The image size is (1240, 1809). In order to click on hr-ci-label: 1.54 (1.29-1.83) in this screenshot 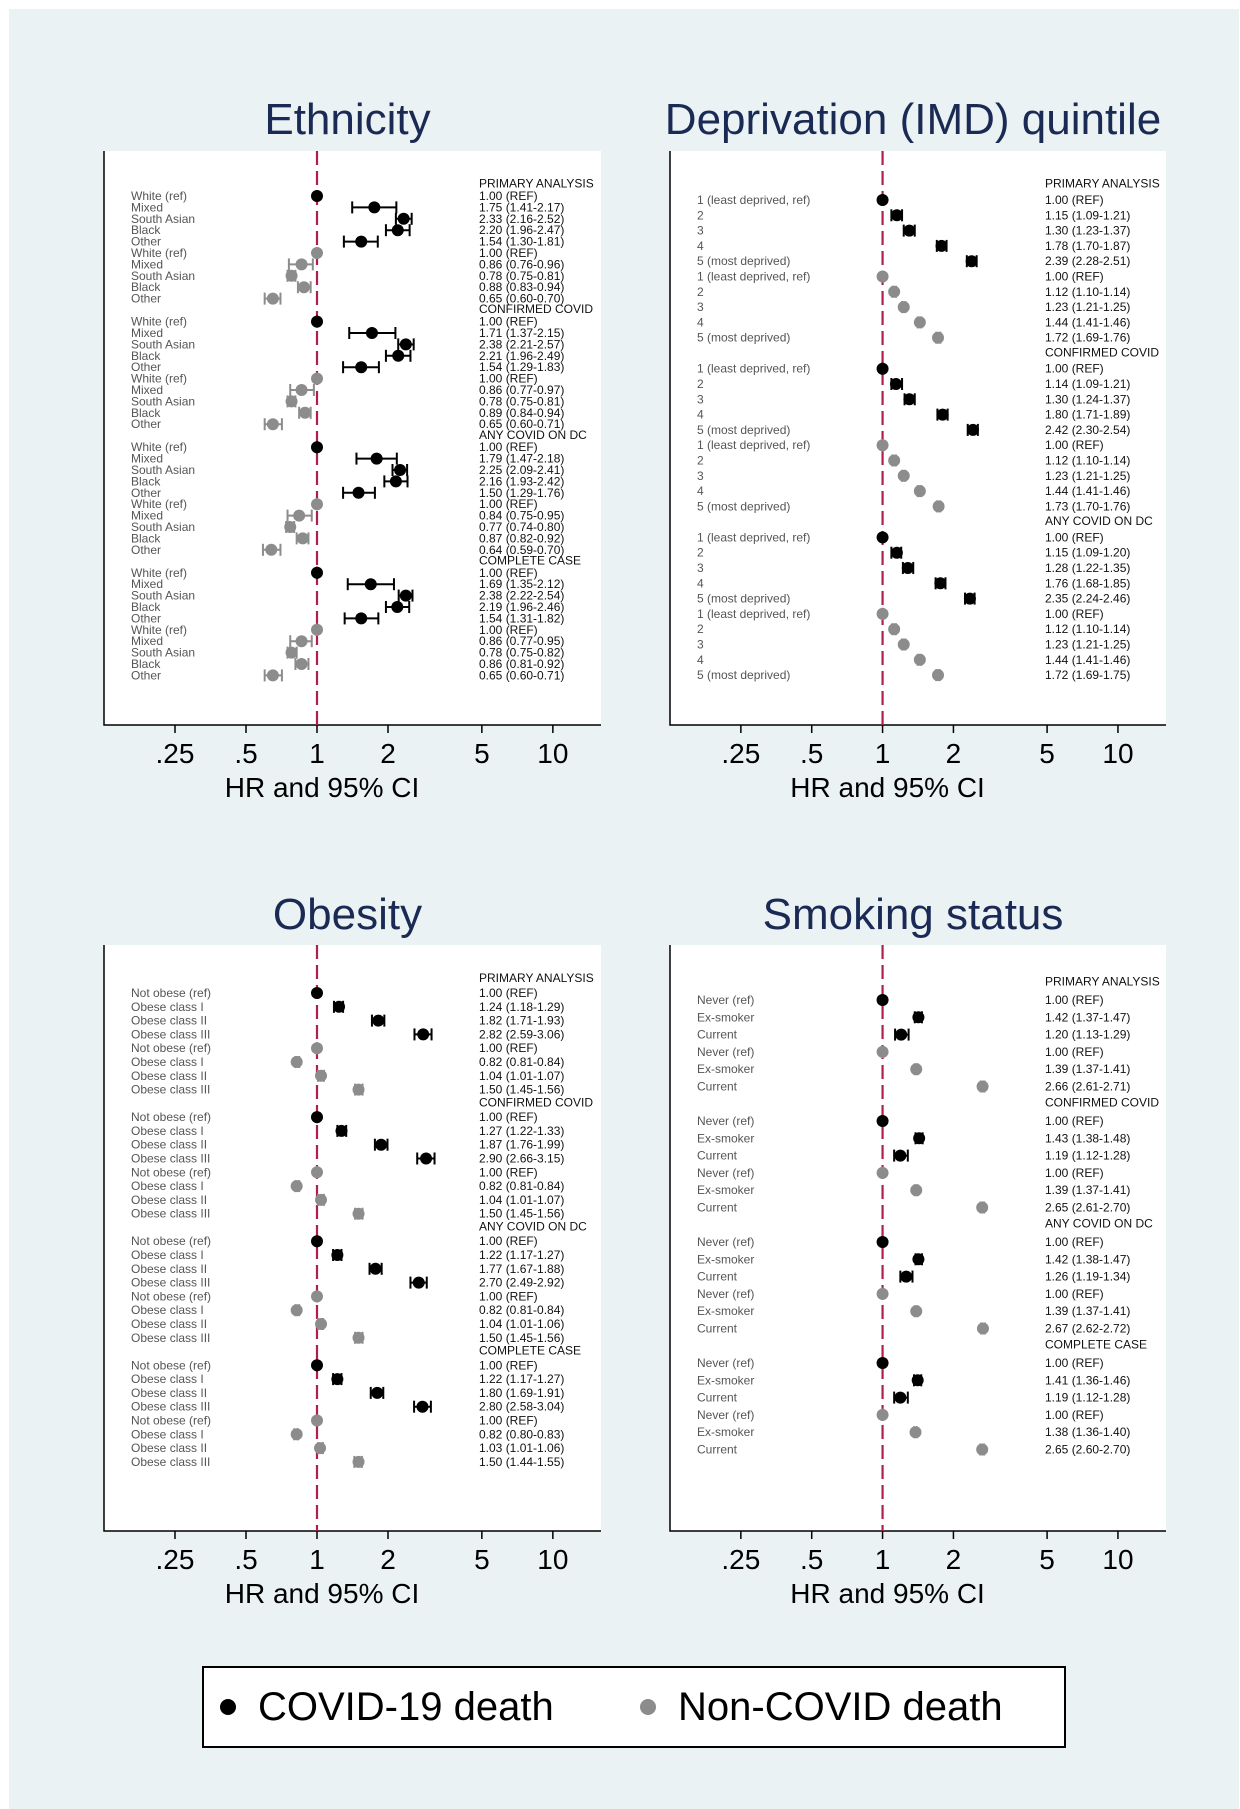, I will do `click(521, 367)`.